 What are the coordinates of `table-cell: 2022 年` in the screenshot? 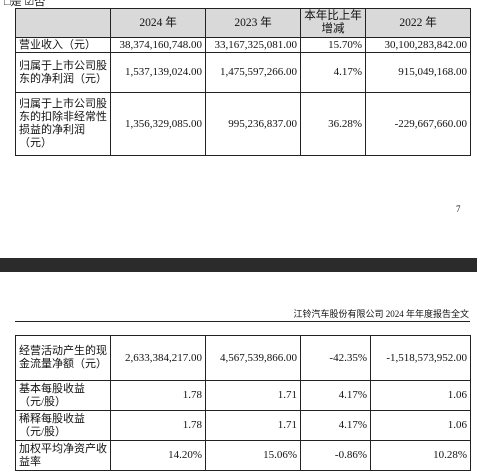 It's located at (418, 23).